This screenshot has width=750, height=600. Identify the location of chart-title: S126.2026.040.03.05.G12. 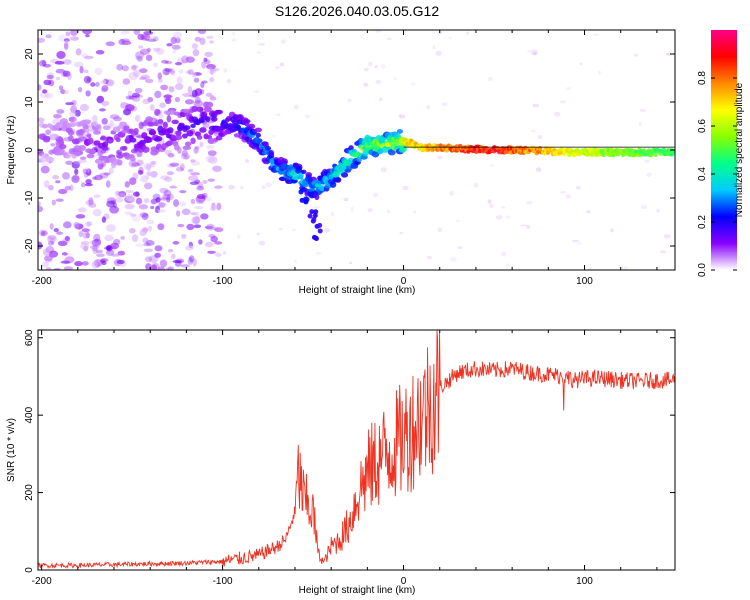
(357, 11).